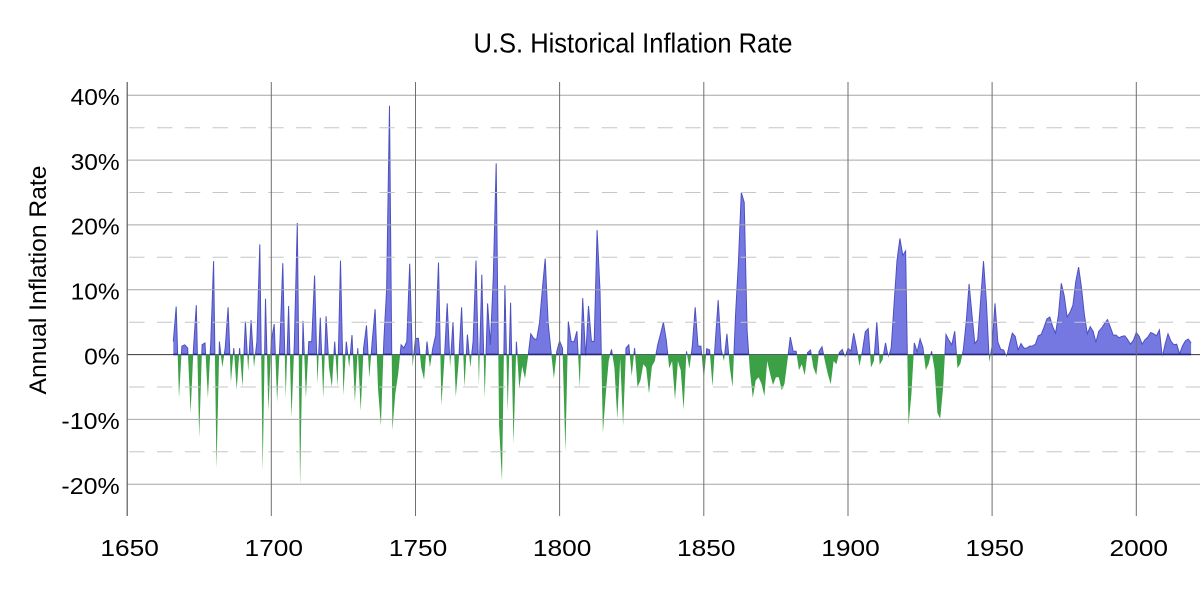 This screenshot has height=593, width=1200. I want to click on svg-text: 1650, so click(129, 548).